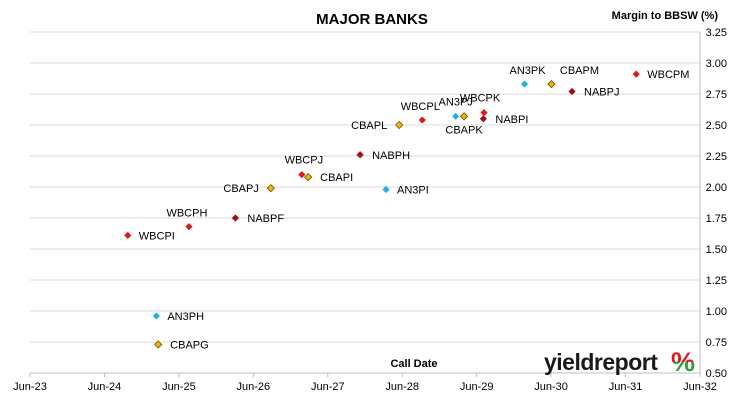  What do you see at coordinates (179, 387) in the screenshot?
I see `x-tick-label: Jun-25` at bounding box center [179, 387].